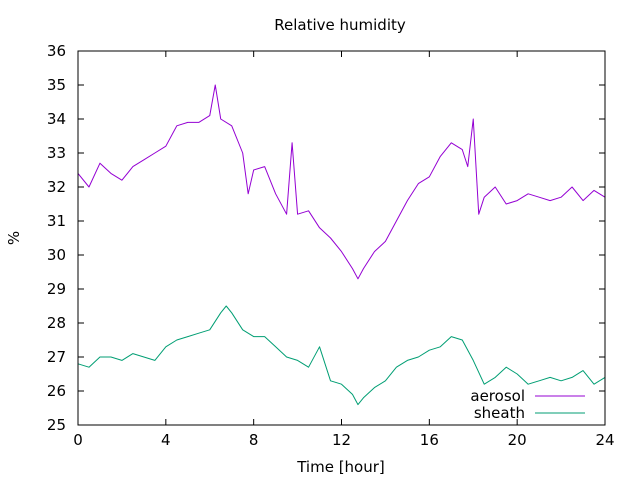  I want to click on x-tick-label: 8, so click(254, 440).